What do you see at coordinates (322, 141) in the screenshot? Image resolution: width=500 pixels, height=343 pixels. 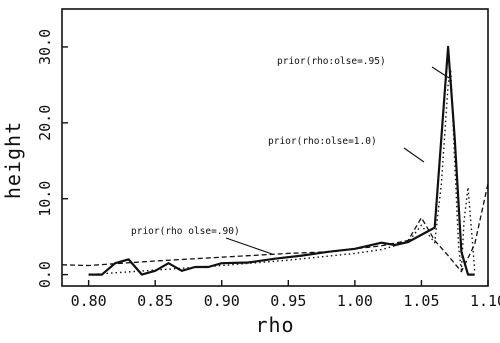 I see `series-annotation: prior(rho:olse=1.0)` at bounding box center [322, 141].